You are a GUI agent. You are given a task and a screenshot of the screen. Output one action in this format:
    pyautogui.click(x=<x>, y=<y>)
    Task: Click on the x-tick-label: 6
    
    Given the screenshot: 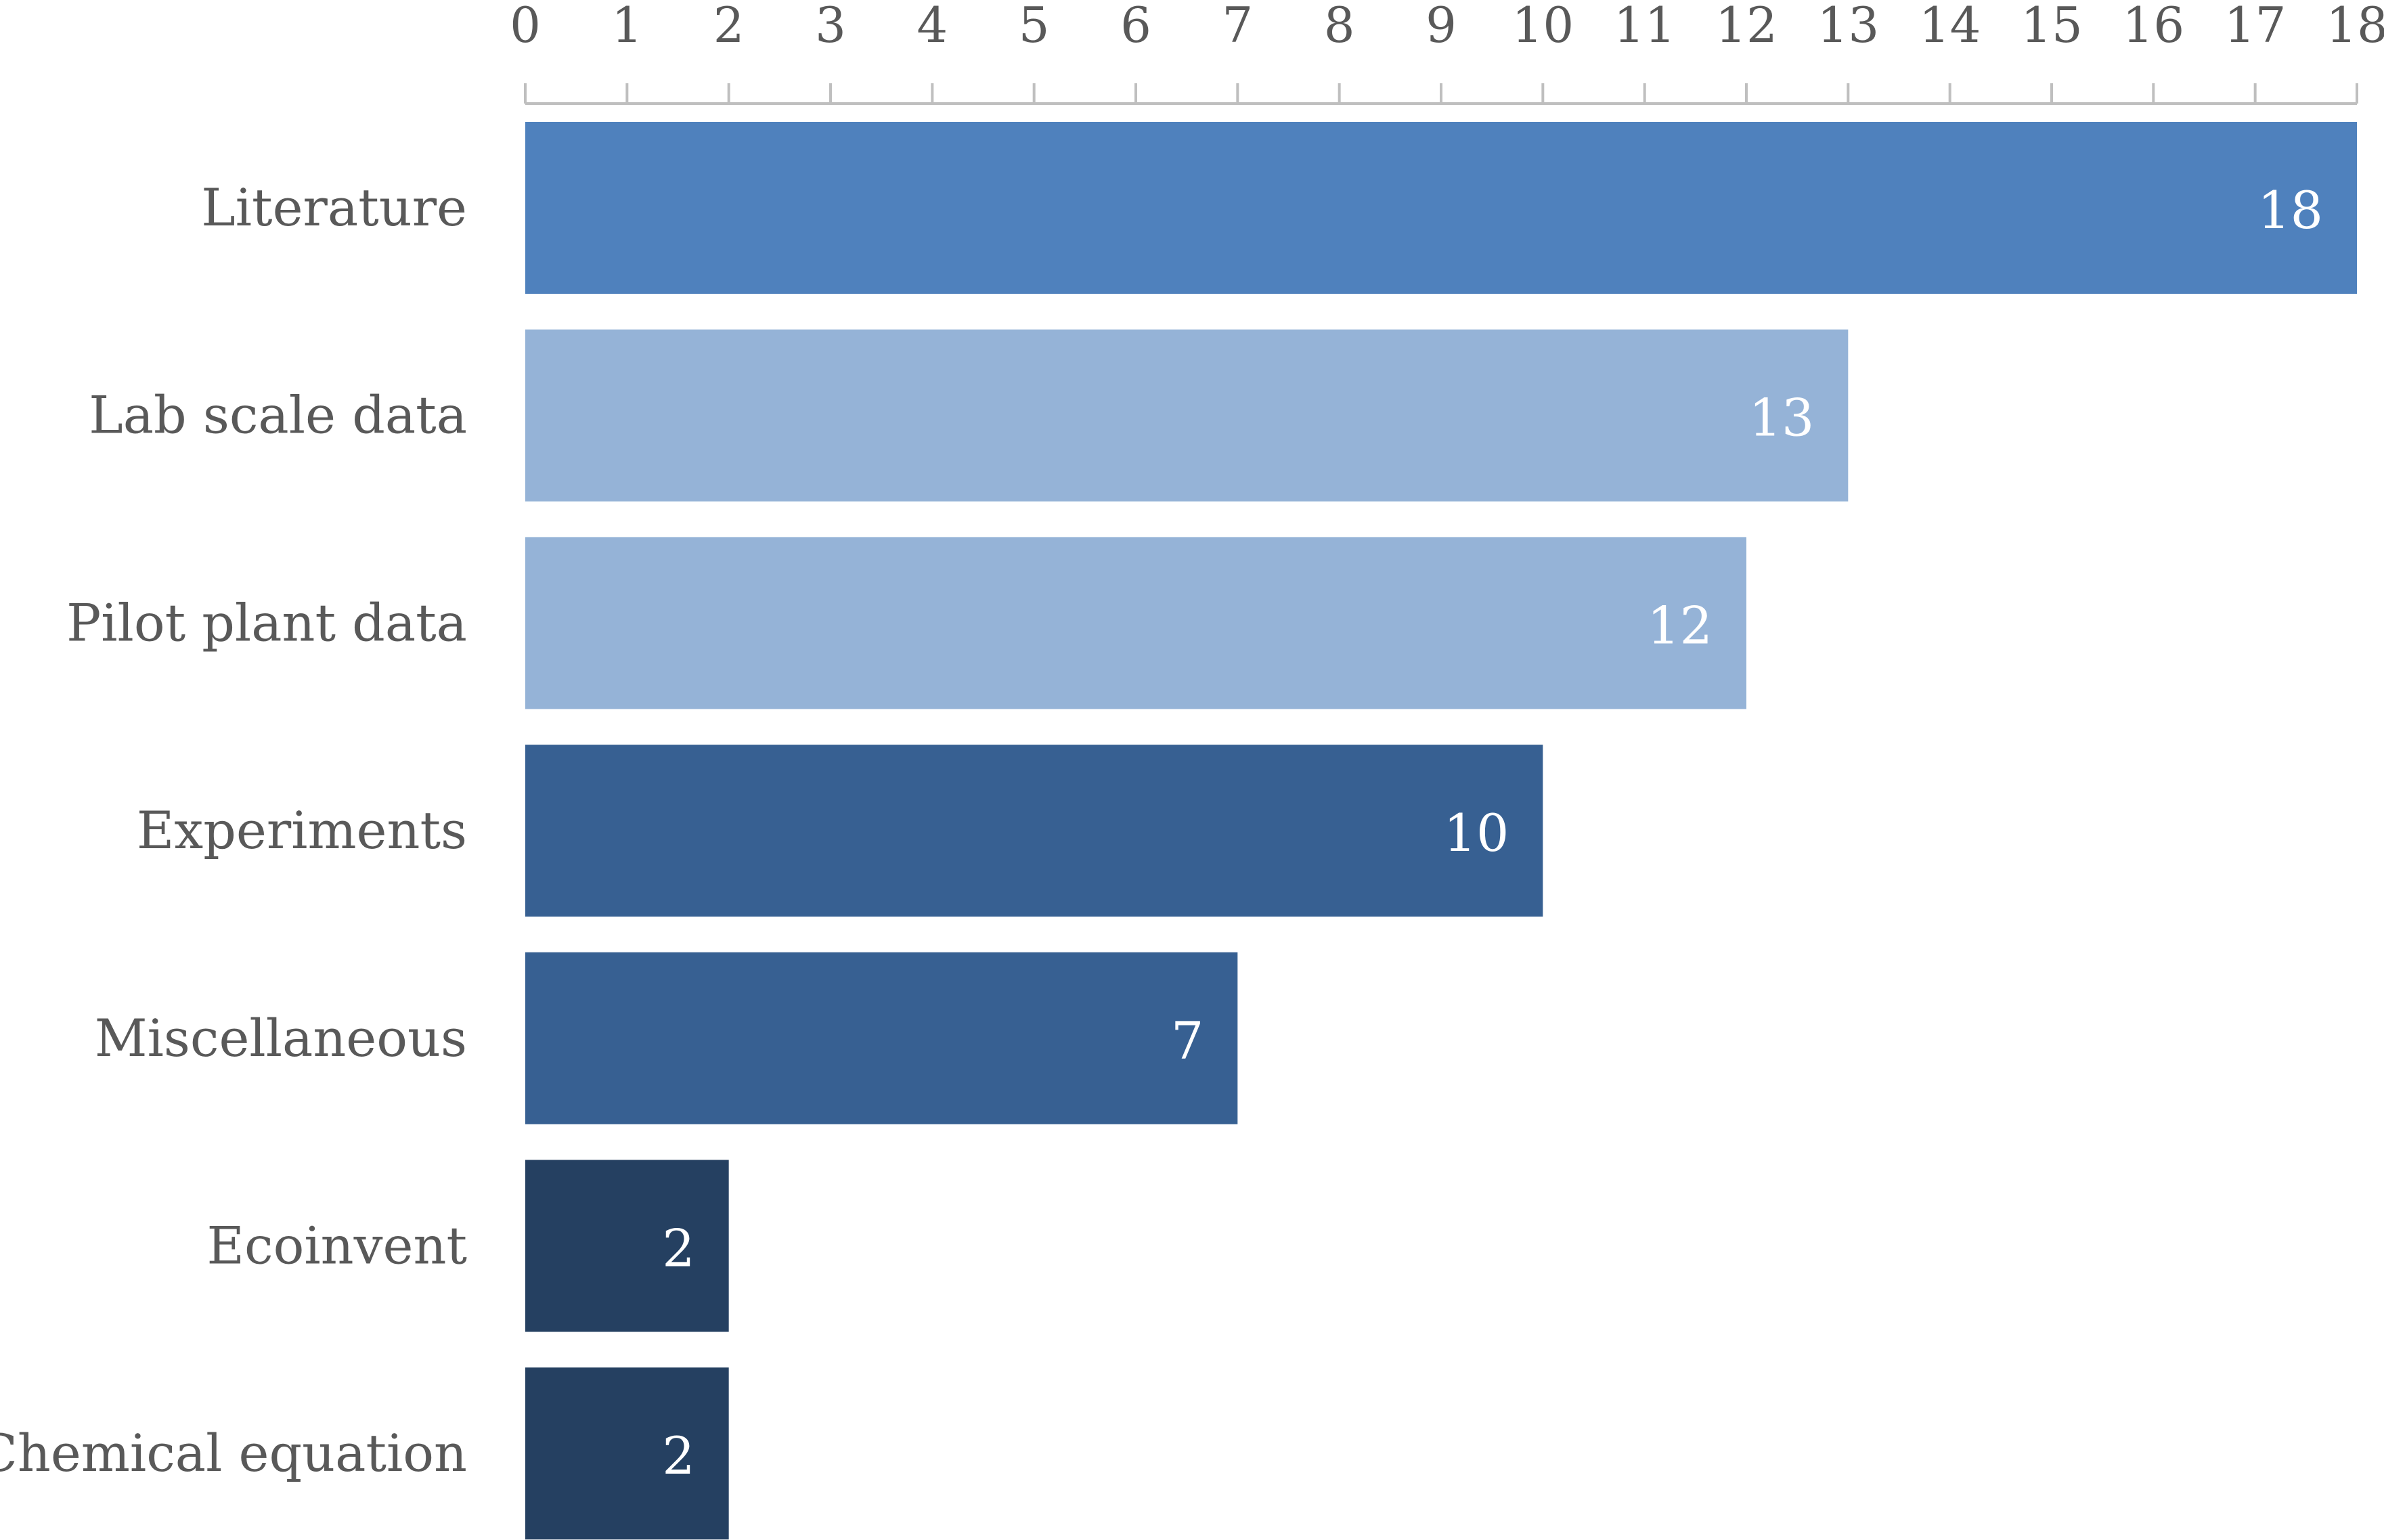 What is the action you would take?
    pyautogui.click(x=1135, y=27)
    